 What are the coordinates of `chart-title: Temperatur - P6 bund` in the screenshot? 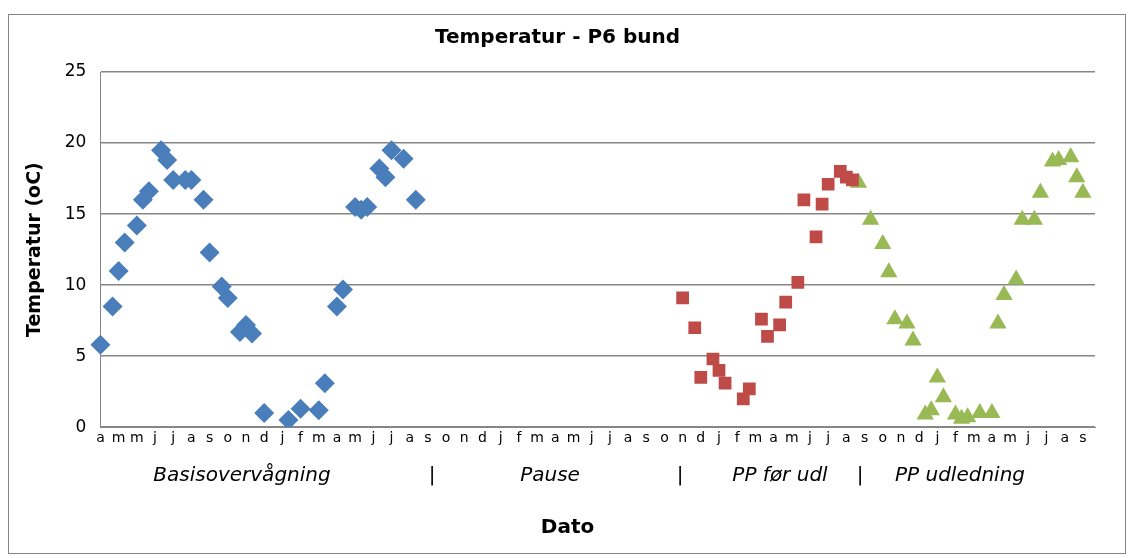 It's located at (557, 36).